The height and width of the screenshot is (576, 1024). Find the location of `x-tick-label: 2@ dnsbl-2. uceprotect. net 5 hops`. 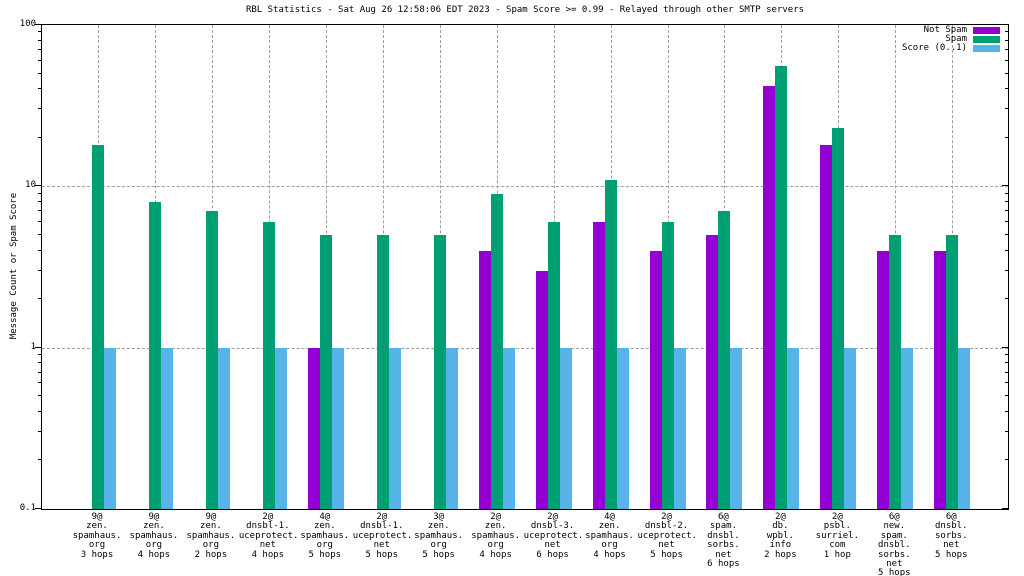

x-tick-label: 2@ dnsbl-2. uceprotect. net 5 hops is located at coordinates (667, 536).